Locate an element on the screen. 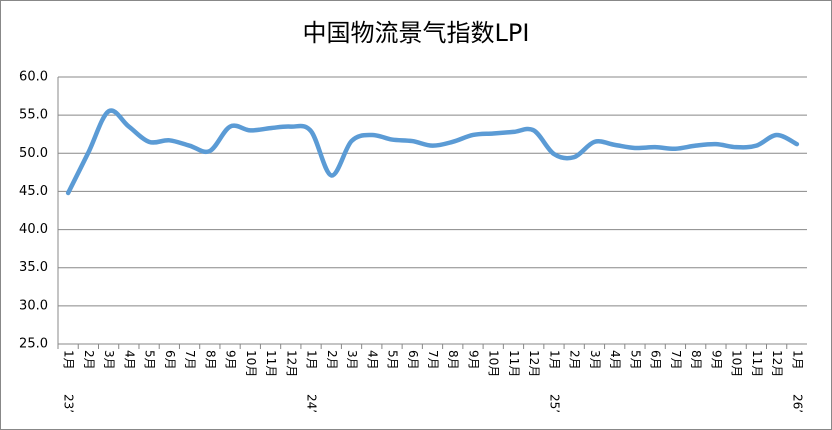 The height and width of the screenshot is (430, 832). year-label: 25’ is located at coordinates (554, 403).